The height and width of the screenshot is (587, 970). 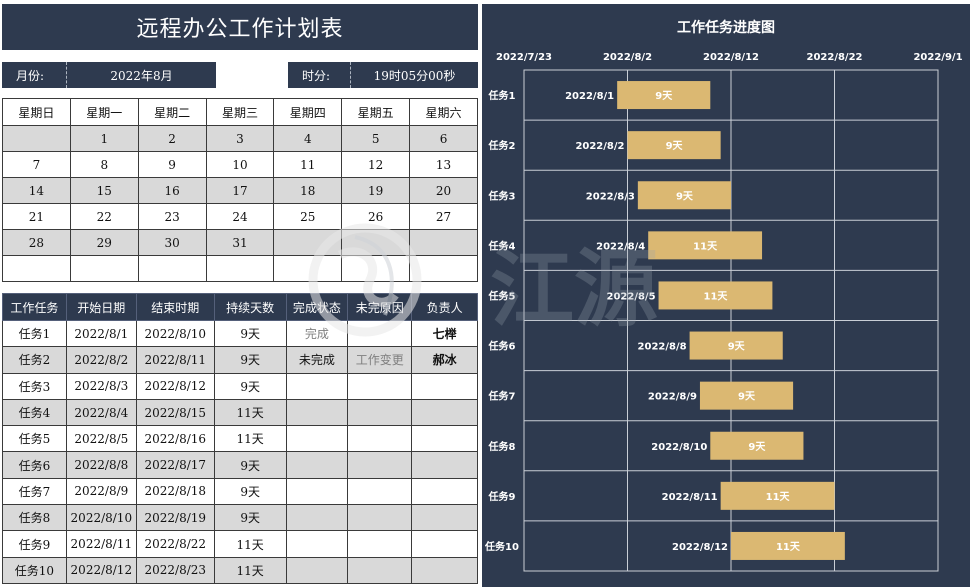 I want to click on calendar-day-cell: 29, so click(x=104, y=242).